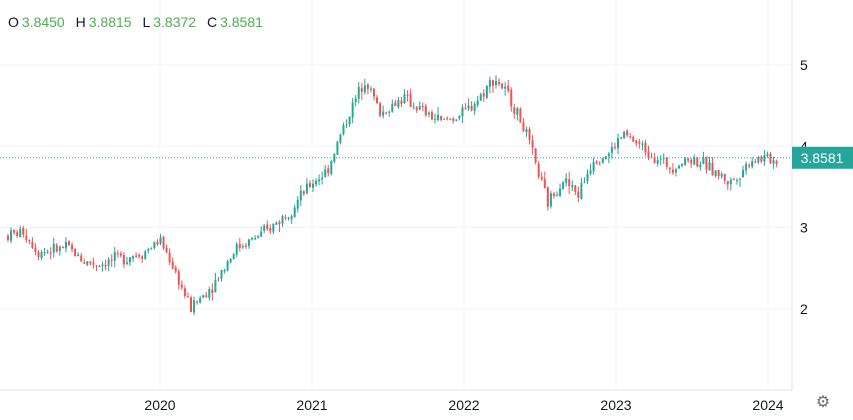  What do you see at coordinates (175, 22) in the screenshot?
I see `low-value: 3.8372` at bounding box center [175, 22].